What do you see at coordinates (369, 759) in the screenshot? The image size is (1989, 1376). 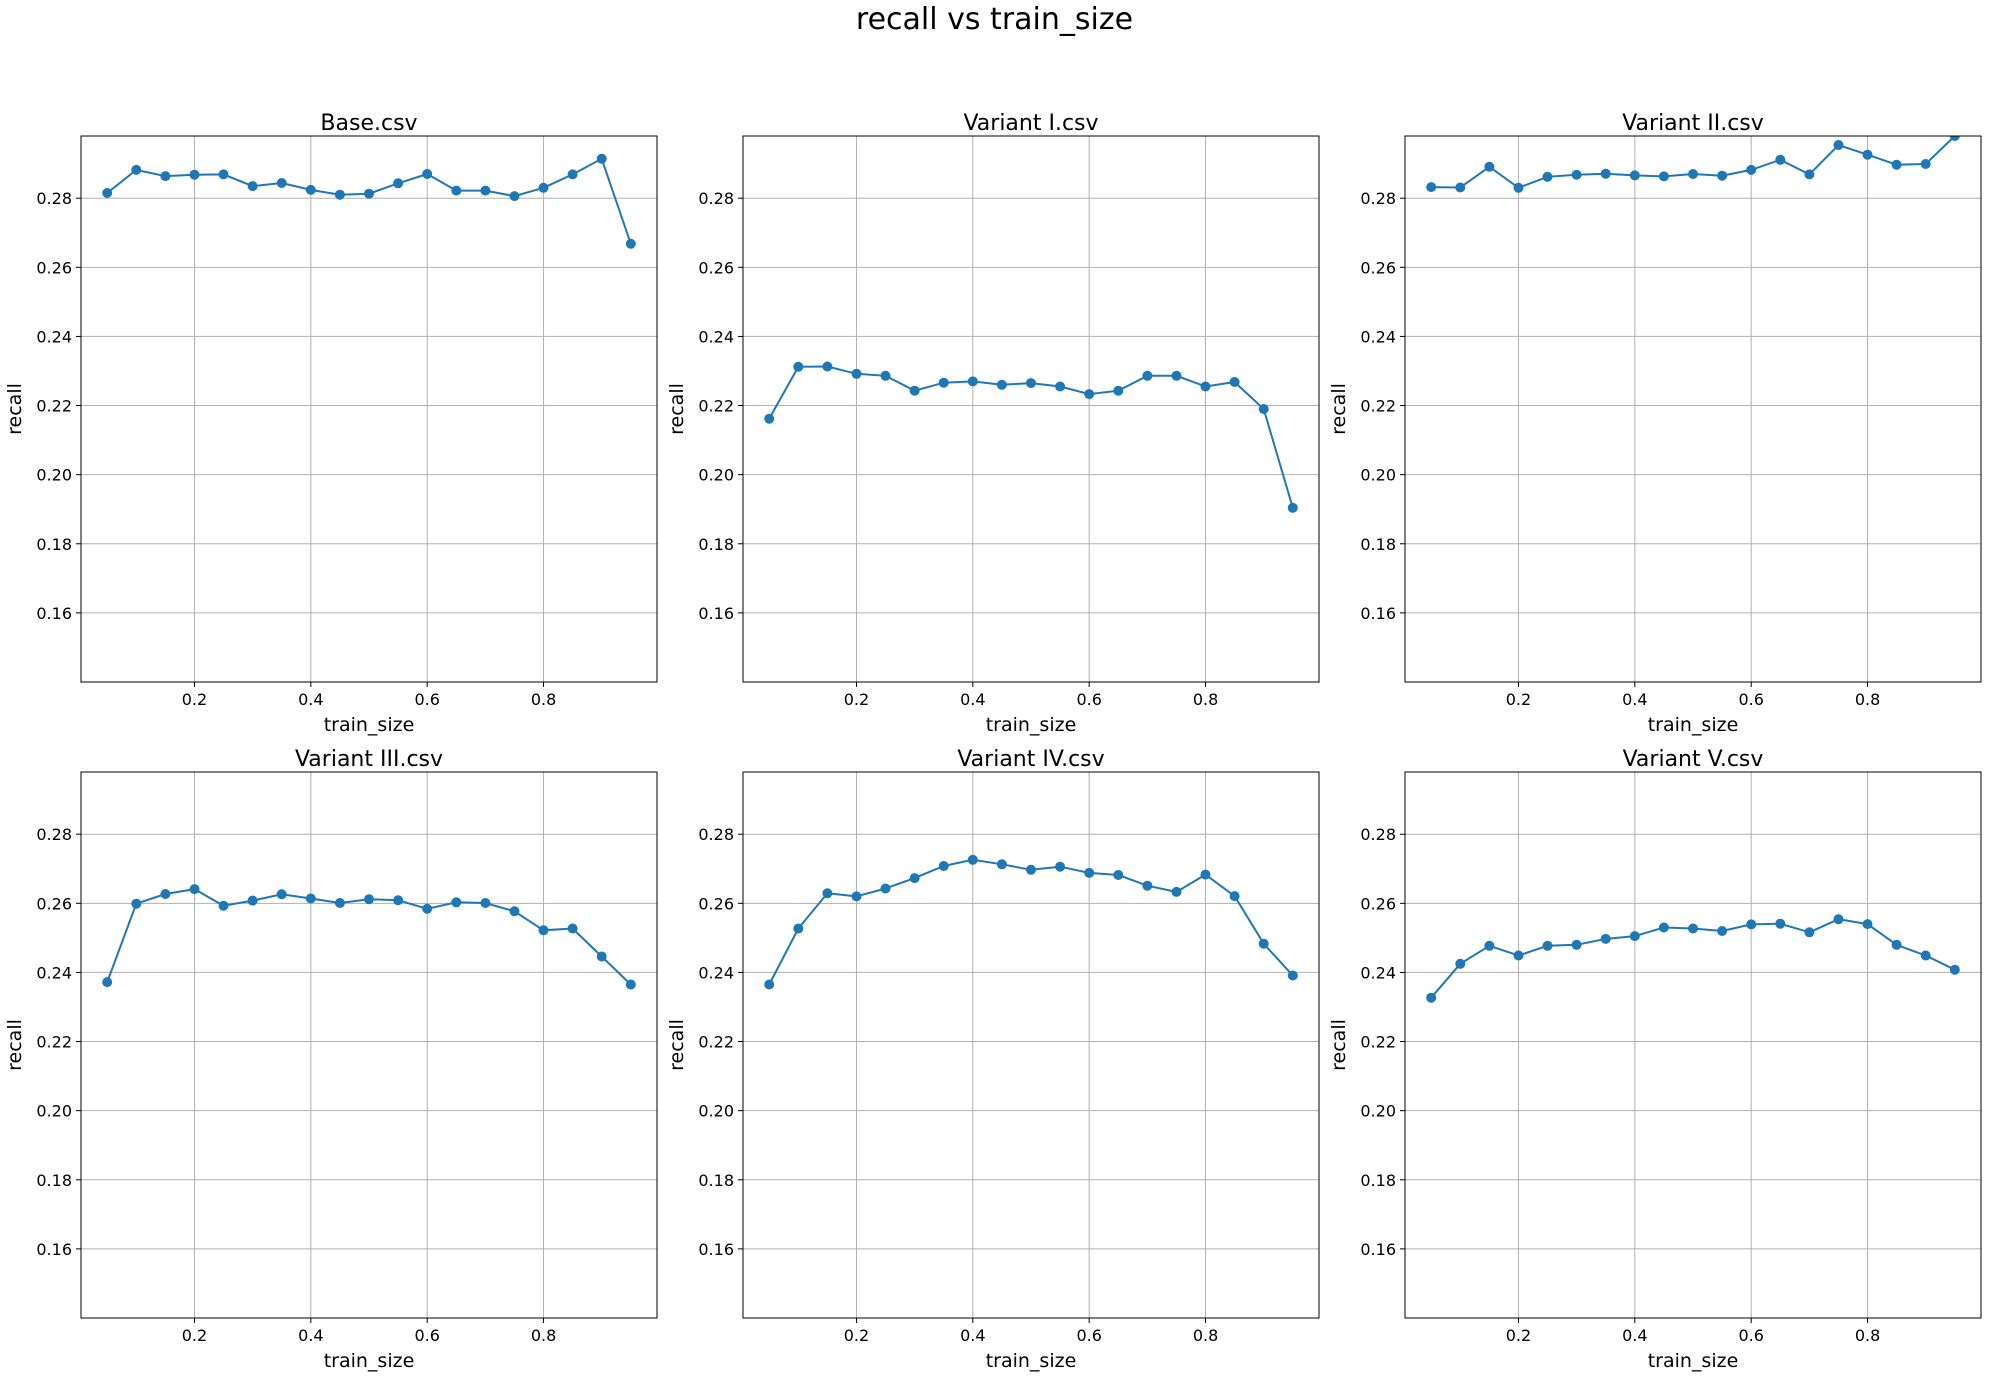 I see `subplot-title: Variant III.csv` at bounding box center [369, 759].